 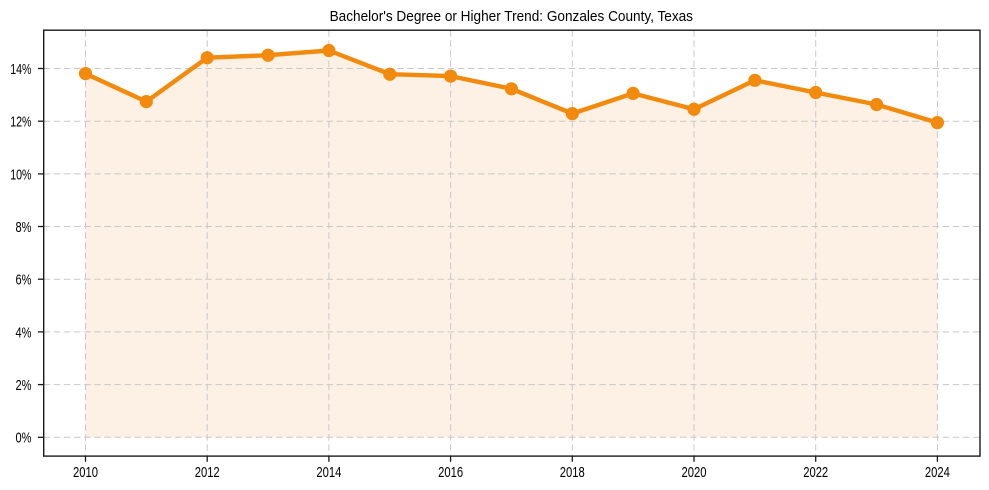 What do you see at coordinates (815, 472) in the screenshot?
I see `svg-text: 2022` at bounding box center [815, 472].